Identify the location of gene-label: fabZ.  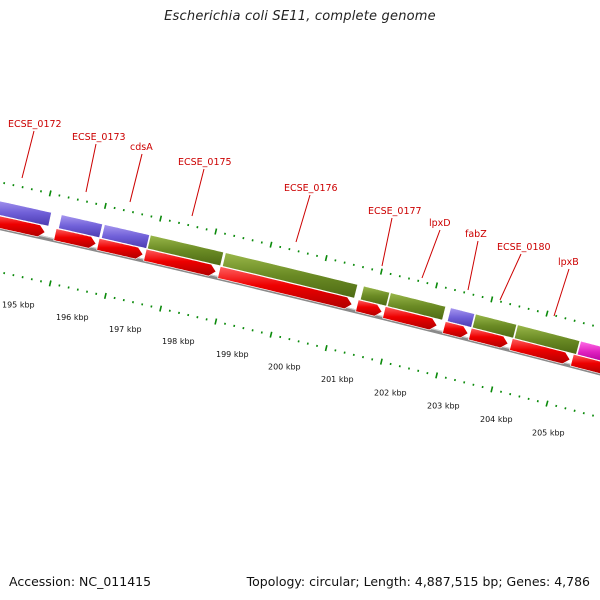
(476, 234).